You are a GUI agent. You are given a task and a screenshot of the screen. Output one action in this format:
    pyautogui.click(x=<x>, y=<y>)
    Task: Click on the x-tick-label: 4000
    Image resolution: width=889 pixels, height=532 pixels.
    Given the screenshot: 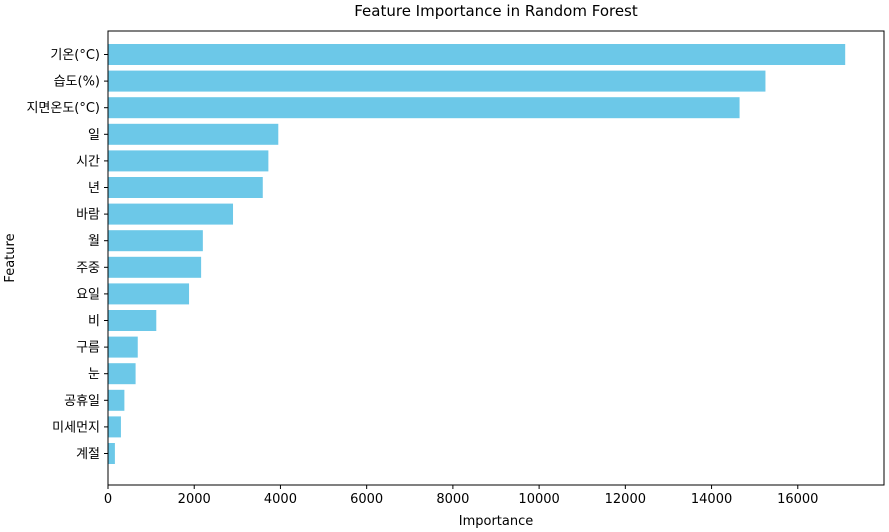 What is the action you would take?
    pyautogui.click(x=280, y=499)
    